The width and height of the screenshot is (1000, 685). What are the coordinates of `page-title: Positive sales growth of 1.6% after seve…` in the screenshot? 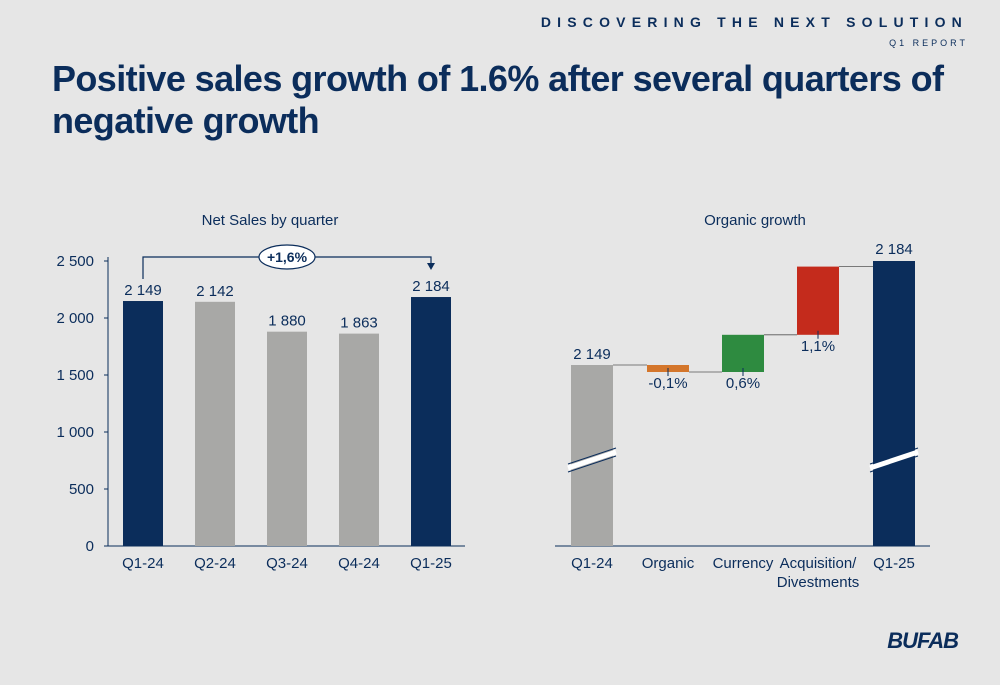 It's located at (498, 99).